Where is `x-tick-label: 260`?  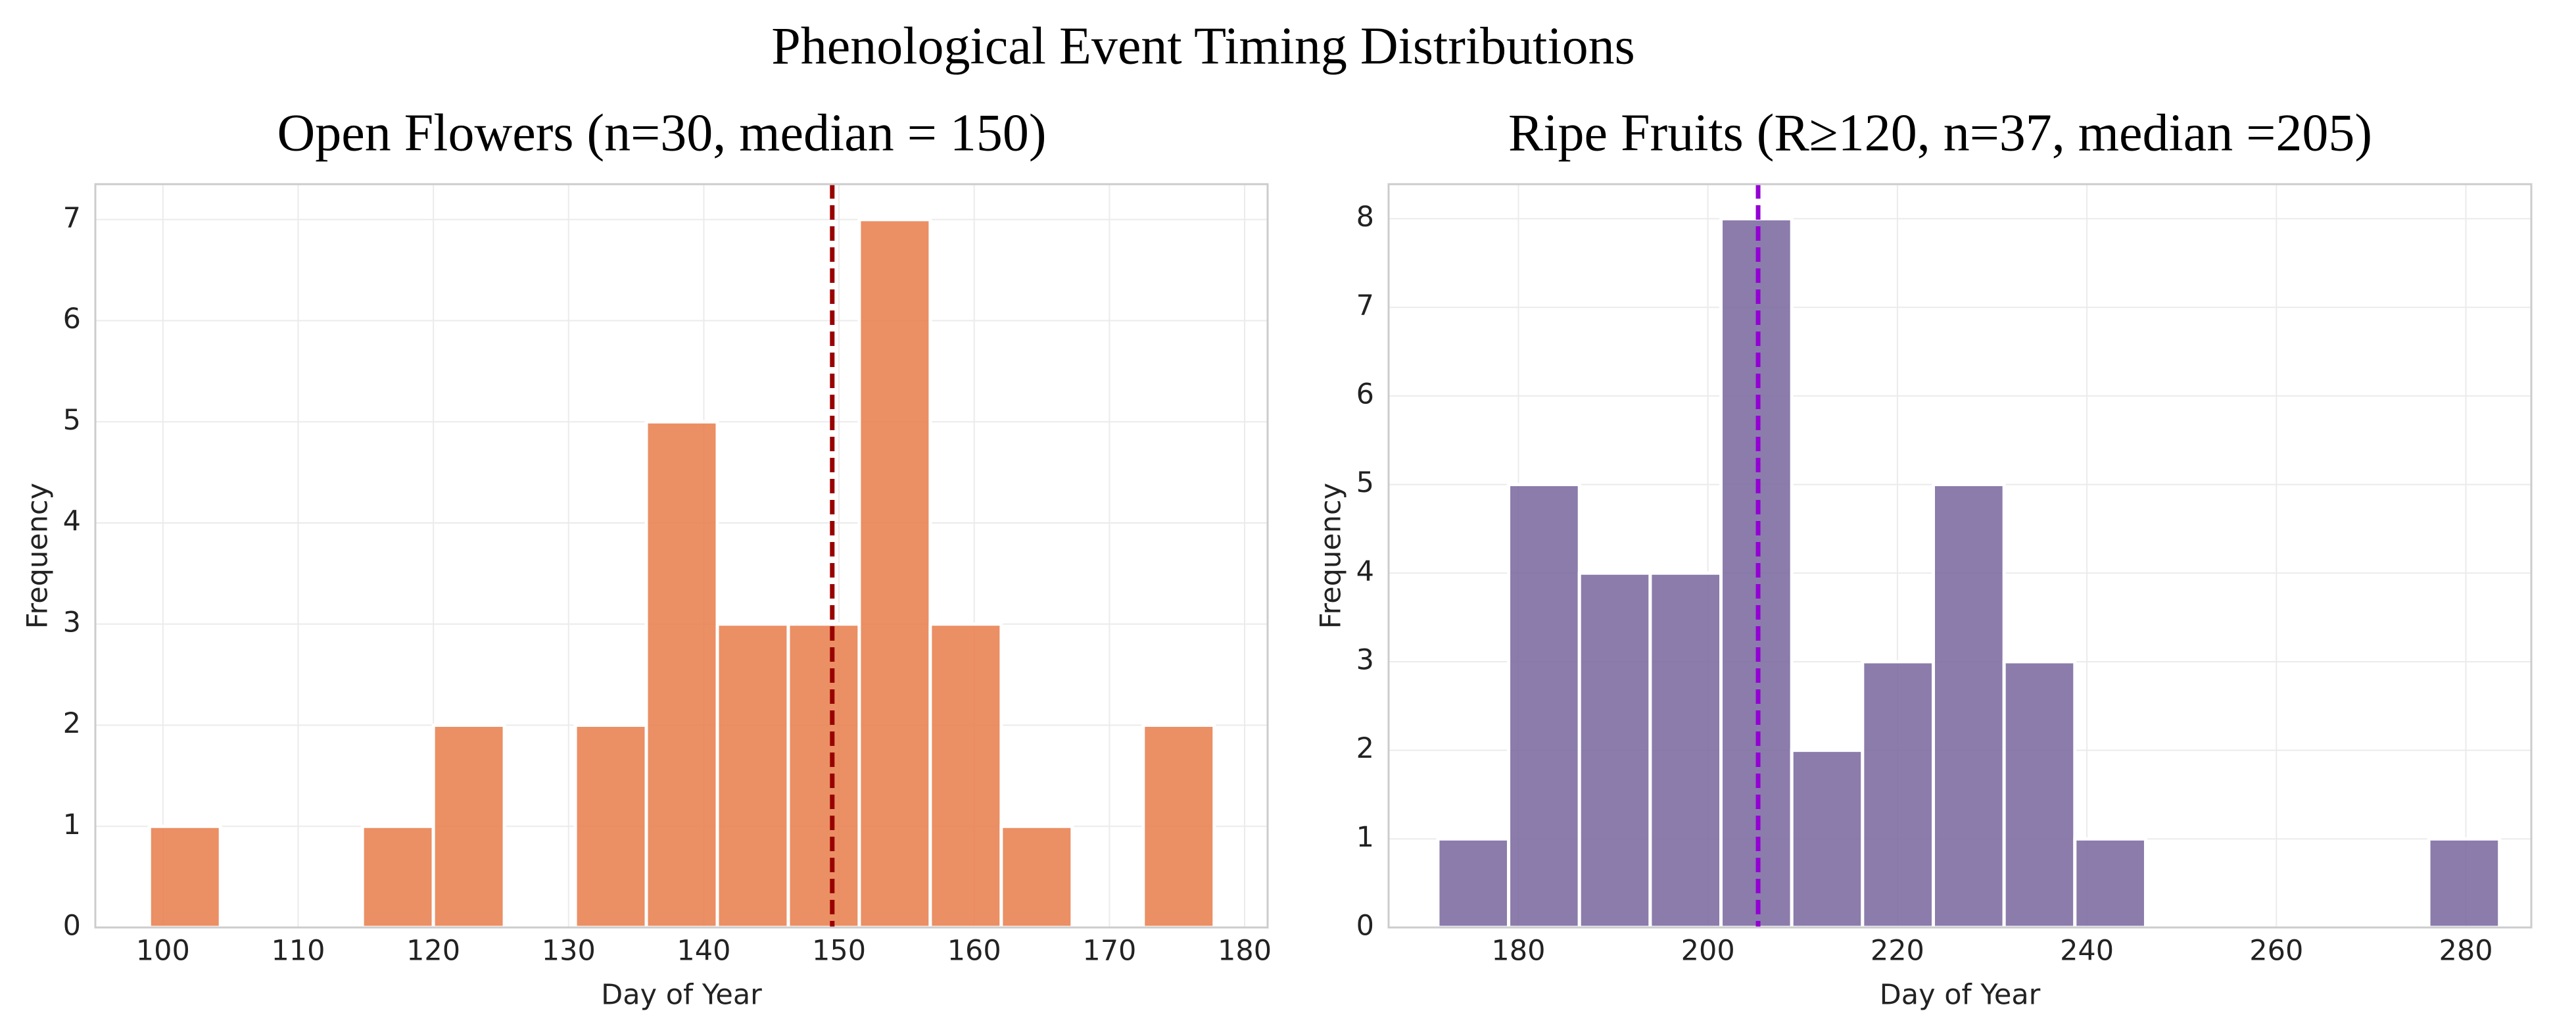
x-tick-label: 260 is located at coordinates (2276, 951).